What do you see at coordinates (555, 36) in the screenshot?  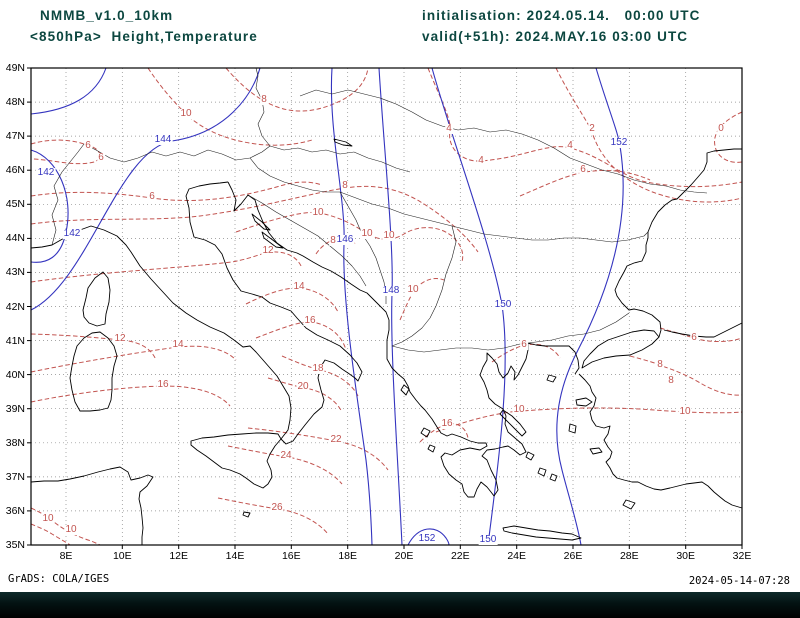 I see `valid-time: valid(+51h): 2024.MAY.16 03:00 UTC` at bounding box center [555, 36].